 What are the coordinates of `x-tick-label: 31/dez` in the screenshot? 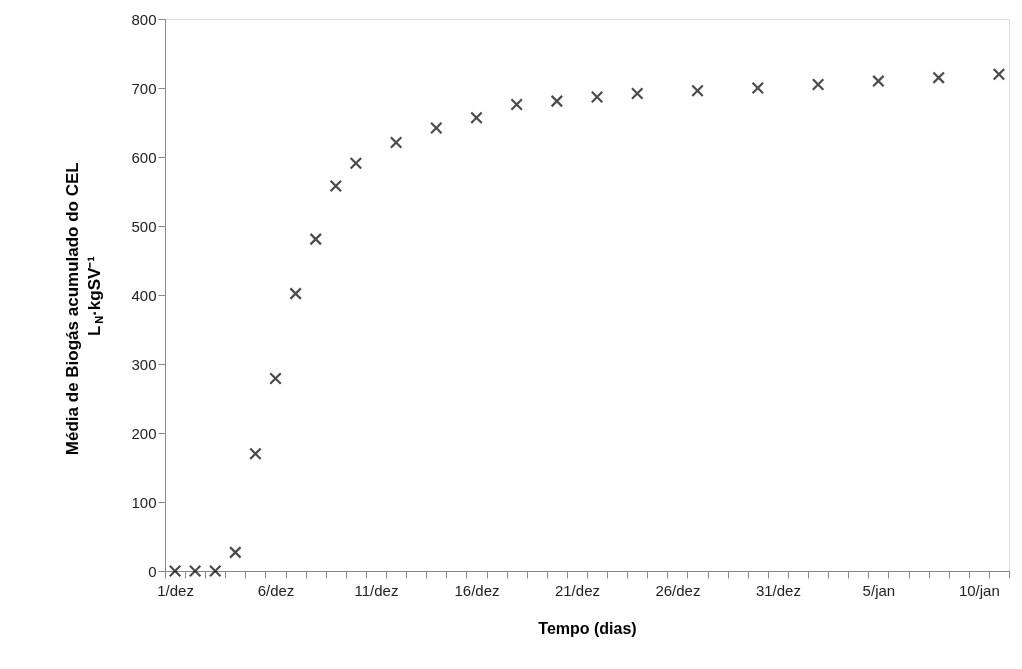 It's located at (778, 590).